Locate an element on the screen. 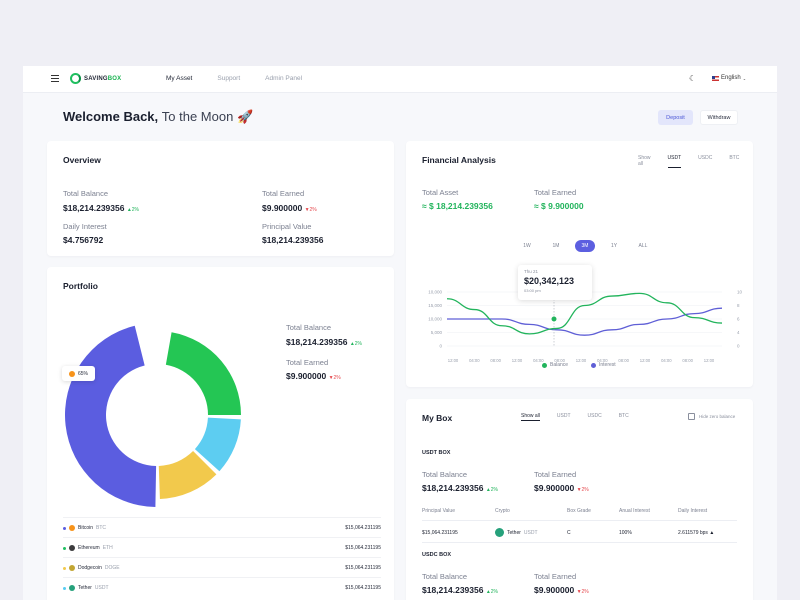  analysis-tabs: Show all USDT USDC BTC is located at coordinates (697, 161).